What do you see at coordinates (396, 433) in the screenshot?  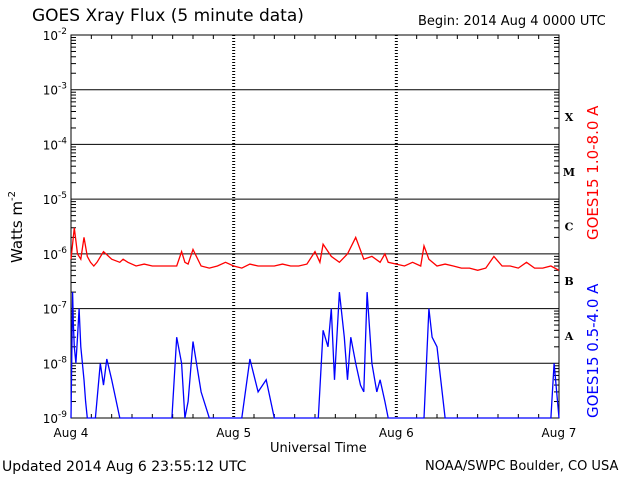 I see `x-tick-label: Aug 6` at bounding box center [396, 433].